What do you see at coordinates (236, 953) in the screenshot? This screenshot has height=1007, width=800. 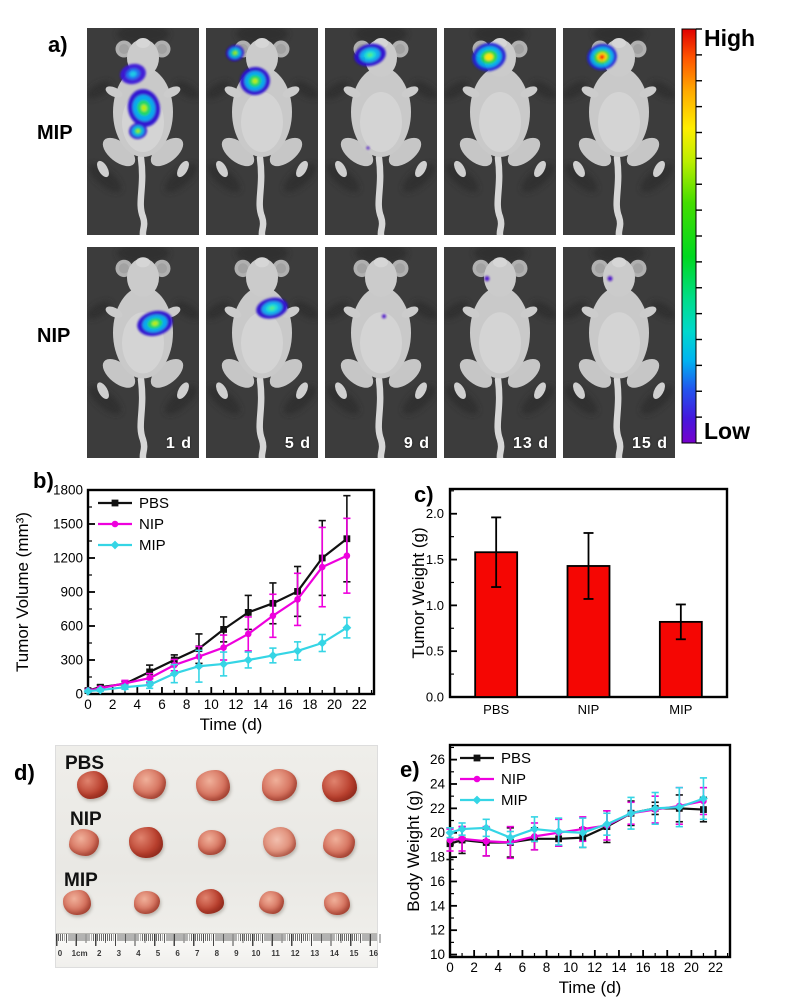 I see `ruler-number: 9` at bounding box center [236, 953].